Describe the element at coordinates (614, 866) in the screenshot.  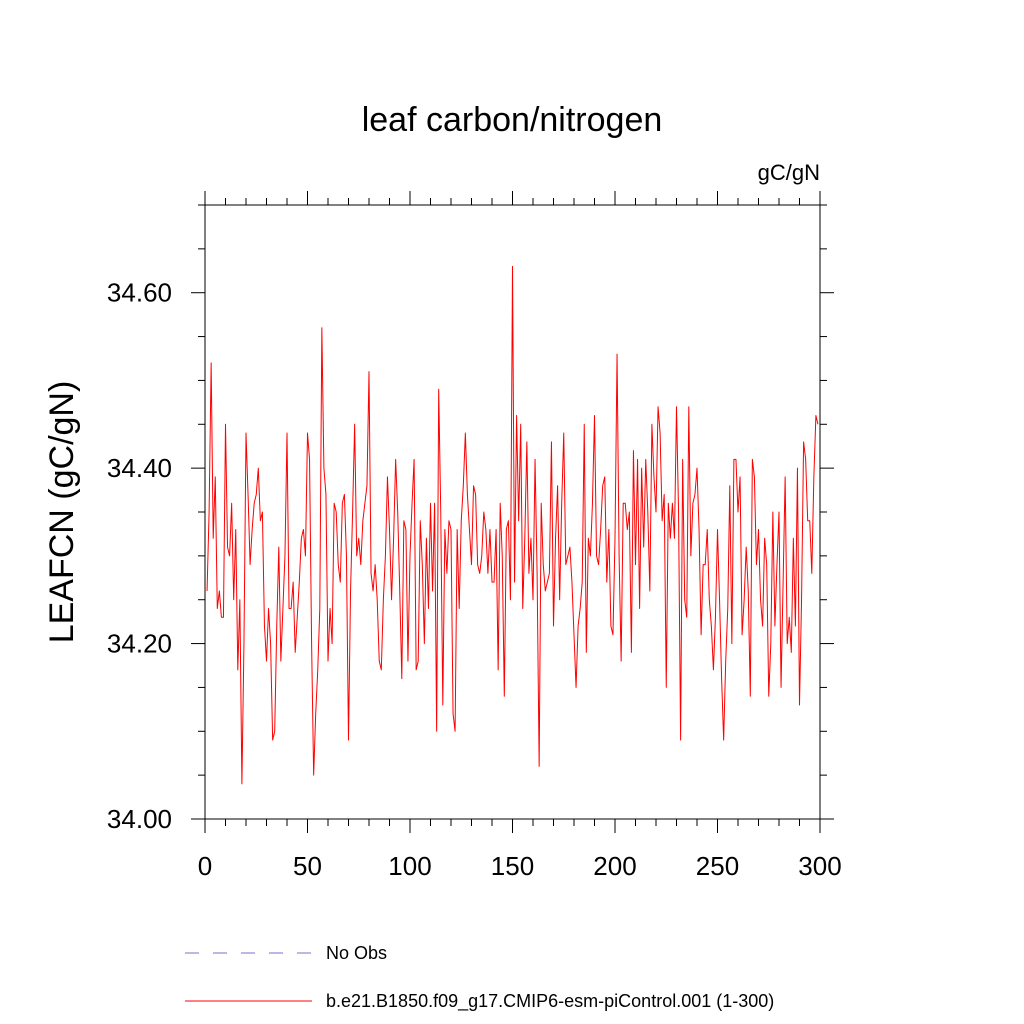
I see `x-tick-label: 200` at that location.